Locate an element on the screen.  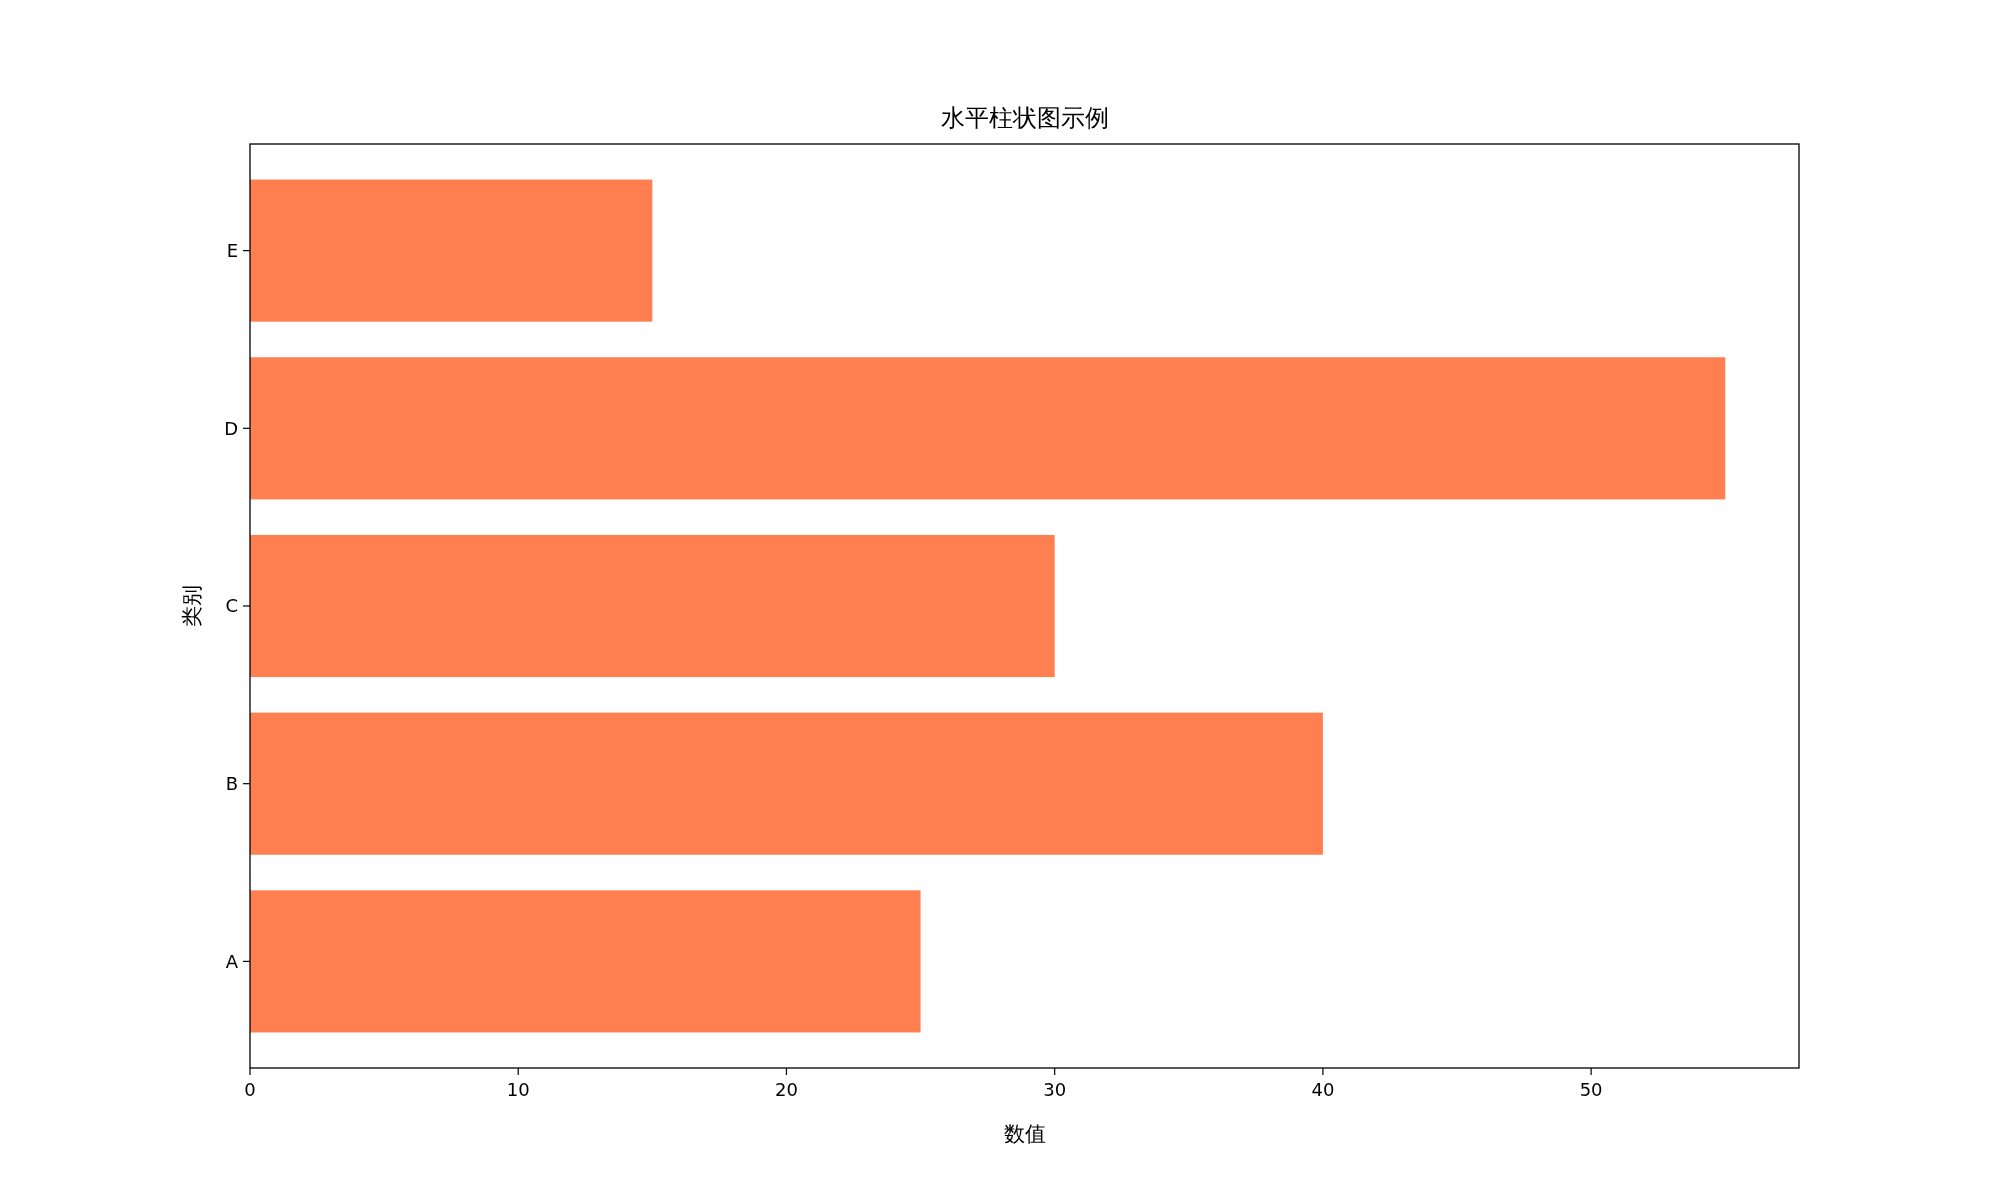
chart-title: 水平柱状图示例 is located at coordinates (1024, 118).